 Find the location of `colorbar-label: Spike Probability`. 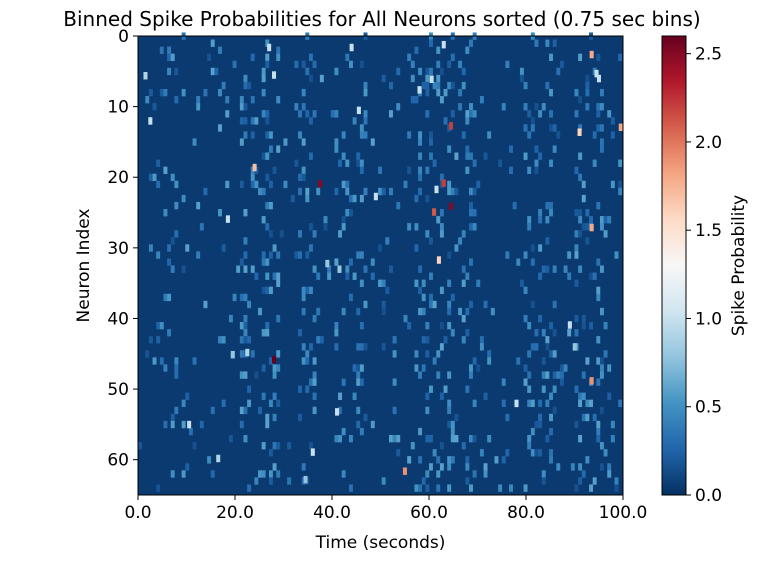

colorbar-label: Spike Probability is located at coordinates (739, 265).